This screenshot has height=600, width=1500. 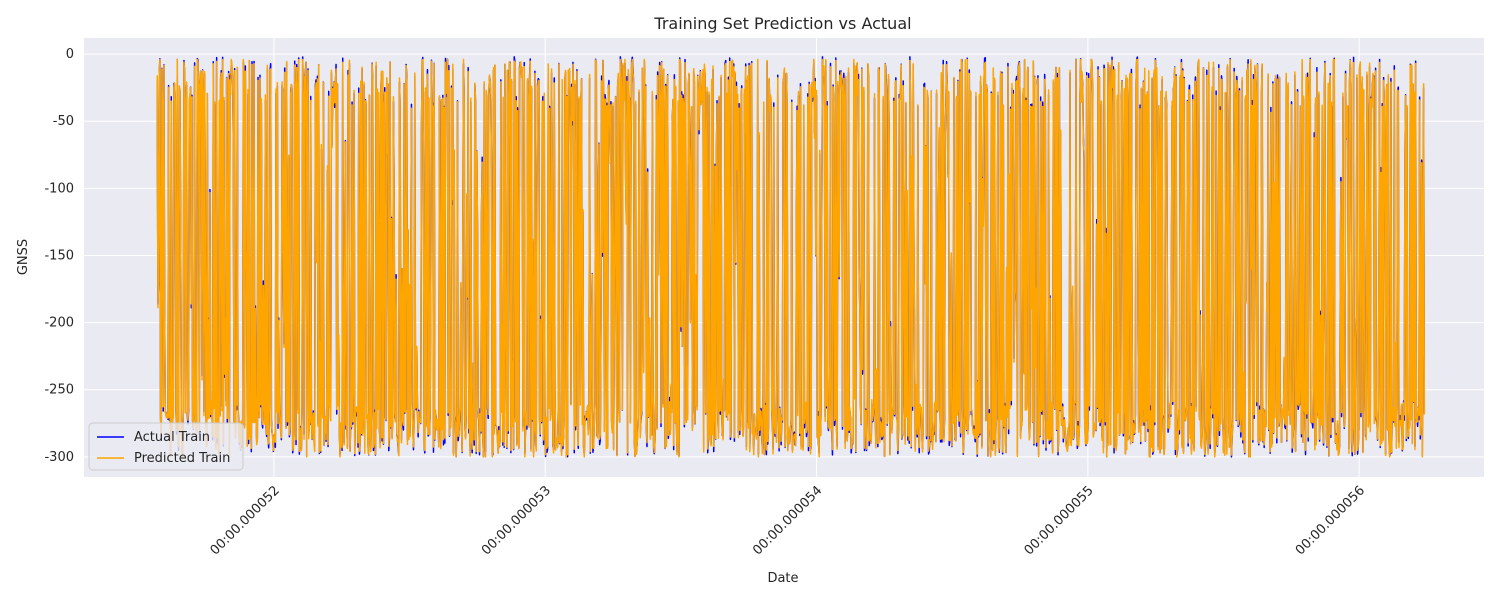 I want to click on y-tick-label: -300, so click(x=59, y=457).